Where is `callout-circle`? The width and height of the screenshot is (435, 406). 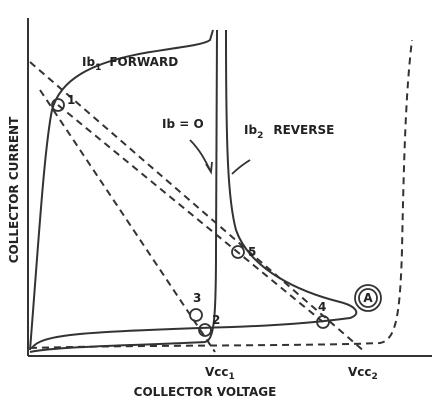 callout-circle is located at coordinates (368, 298).